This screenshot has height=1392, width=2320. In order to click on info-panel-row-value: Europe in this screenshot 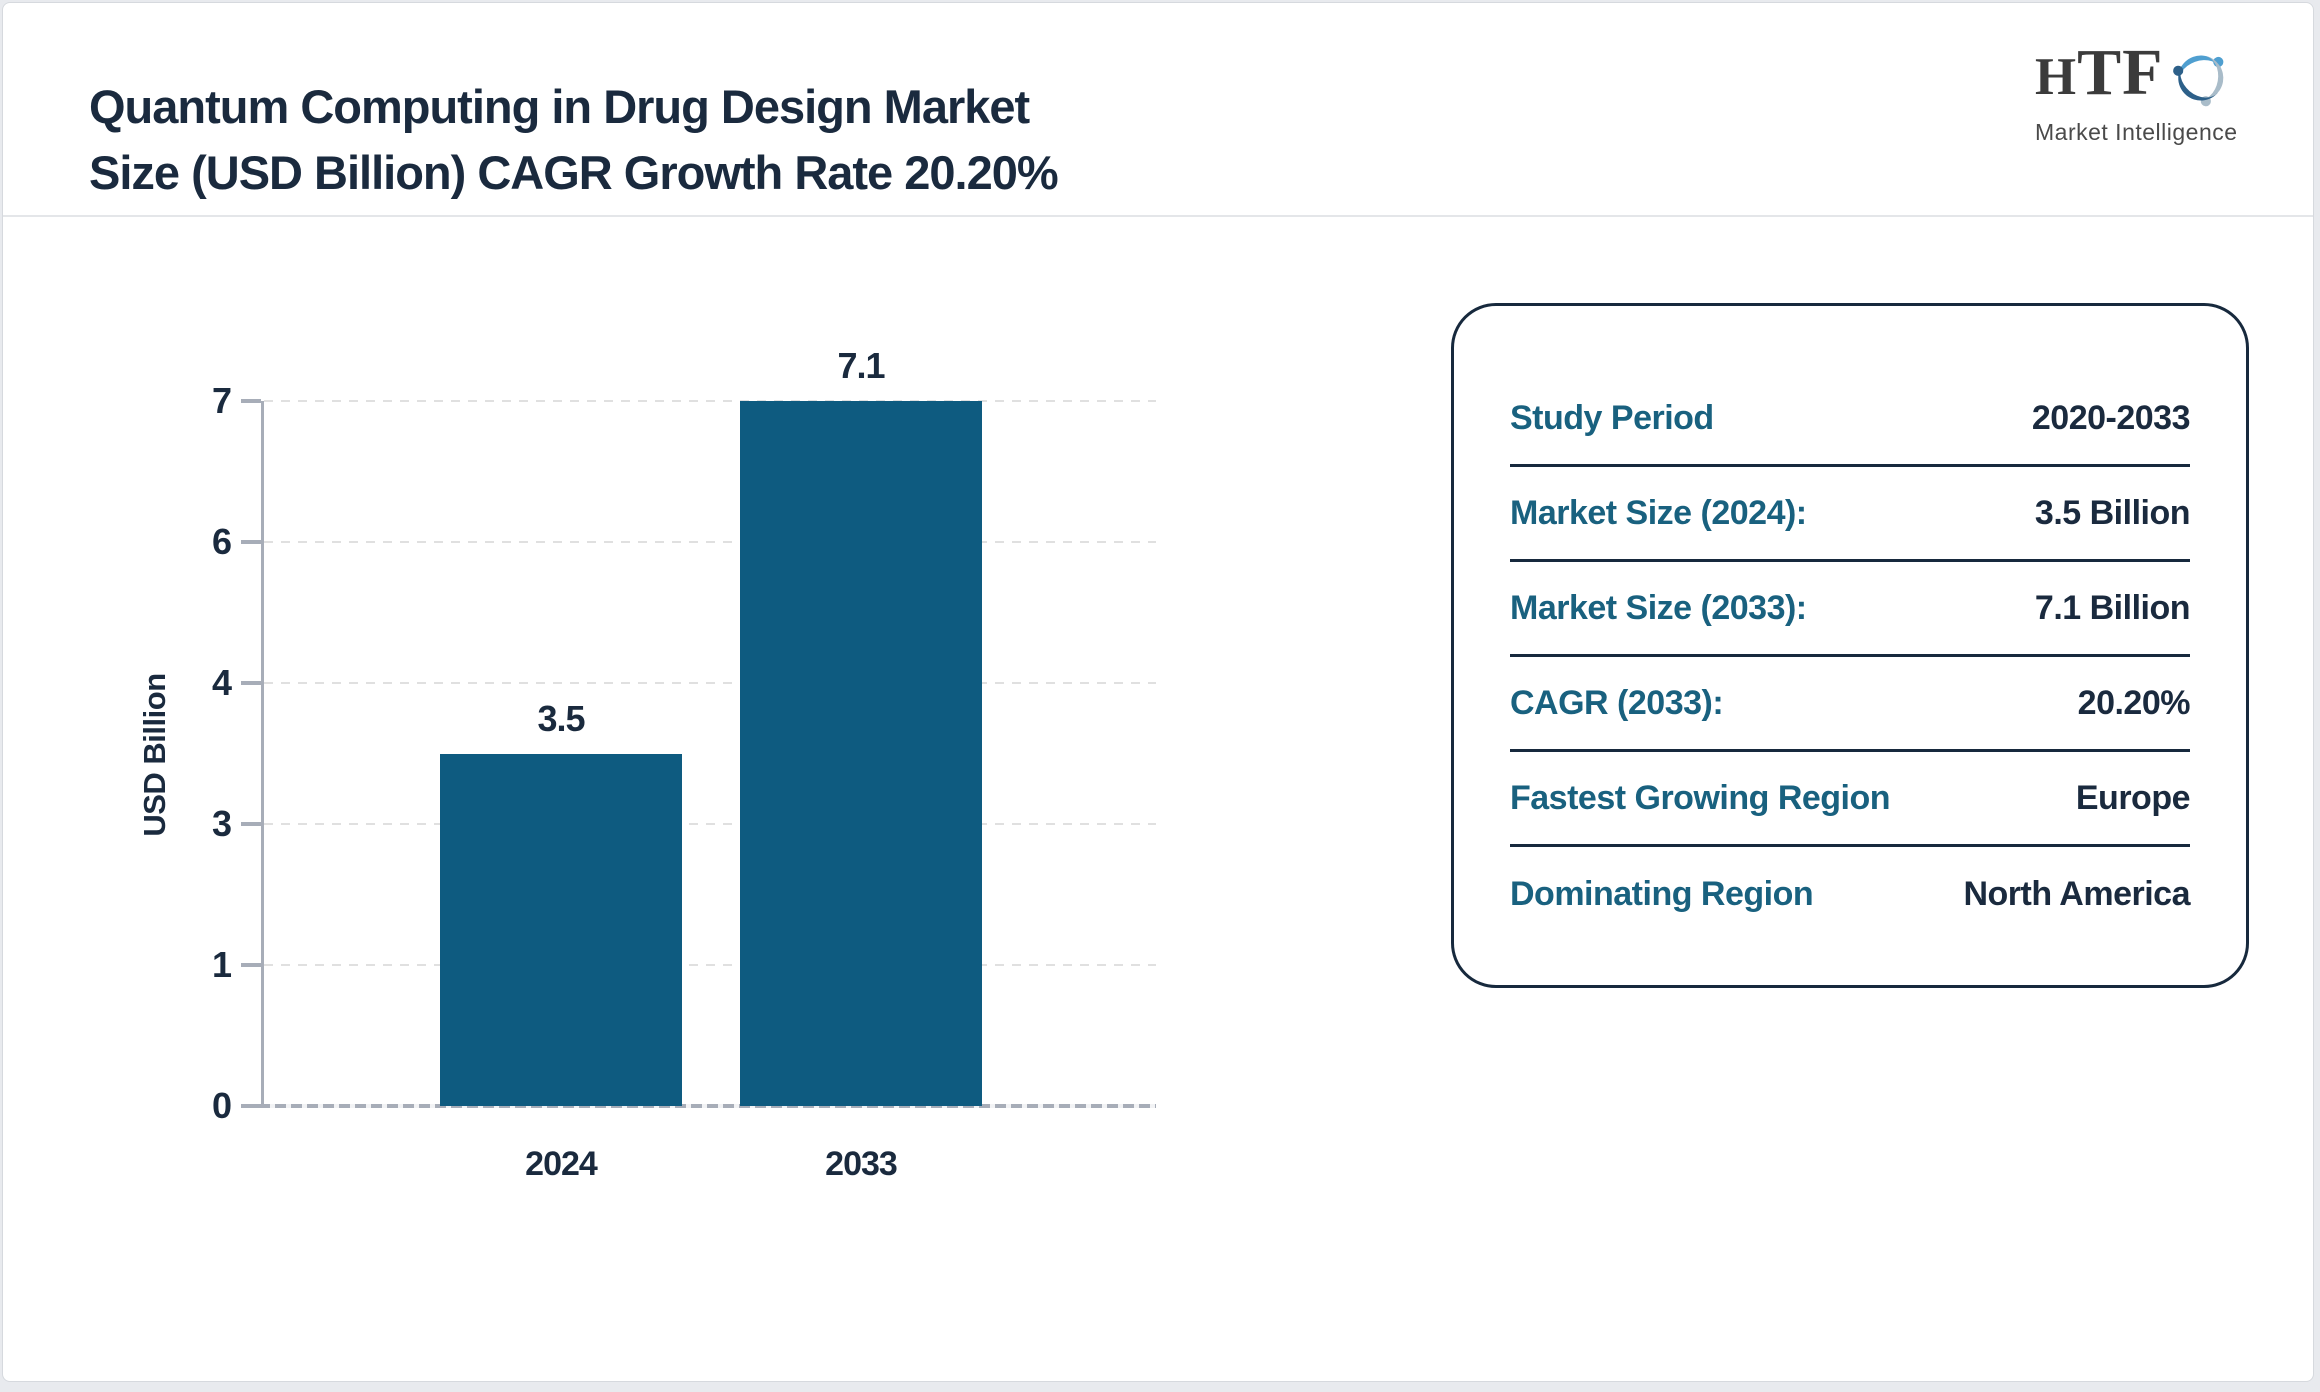, I will do `click(2133, 797)`.